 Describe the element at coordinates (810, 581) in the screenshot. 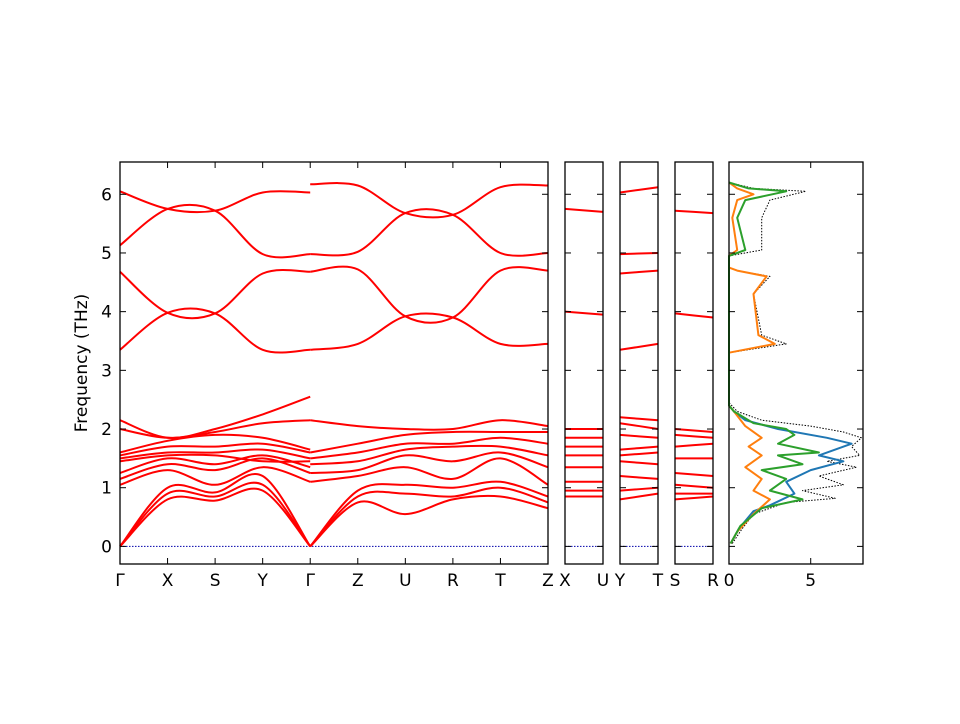

I see `dos-x-tick-label: 5` at that location.